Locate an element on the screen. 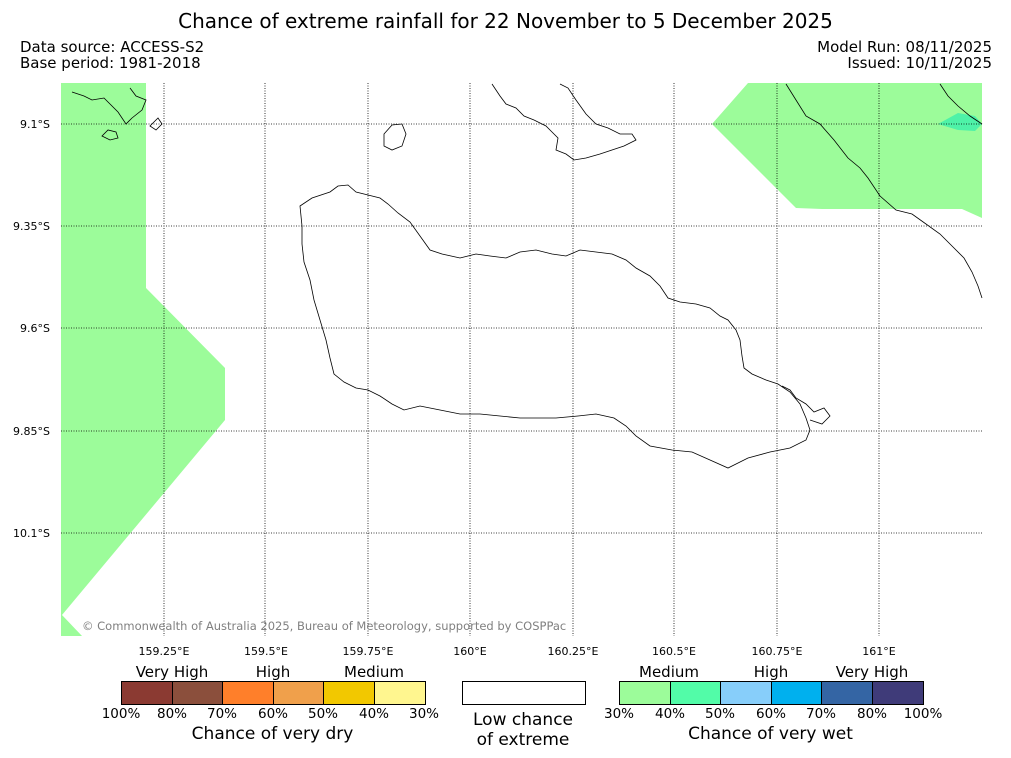 The image size is (1011, 758). lon-label: 160°E is located at coordinates (470, 651).